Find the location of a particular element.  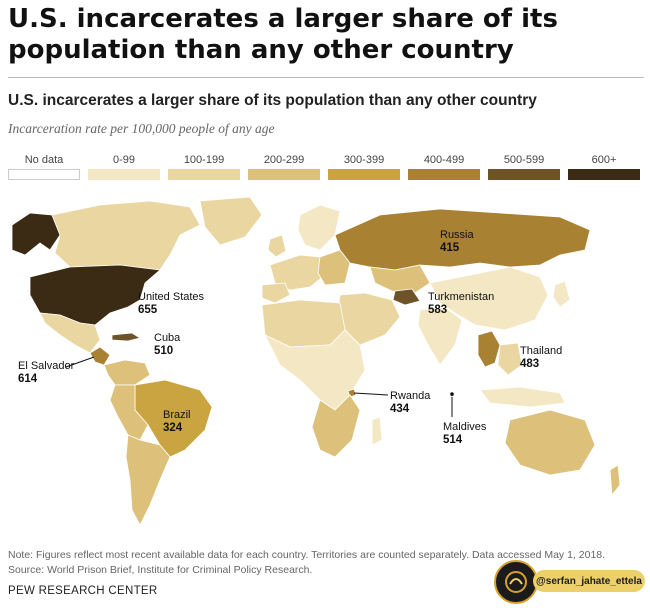

country-argentina is located at coordinates (148, 480).